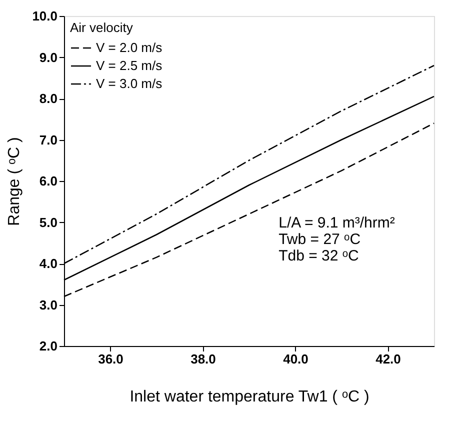  Describe the element at coordinates (319, 255) in the screenshot. I see `annotation: Tdb = 32 ᵒC` at that location.